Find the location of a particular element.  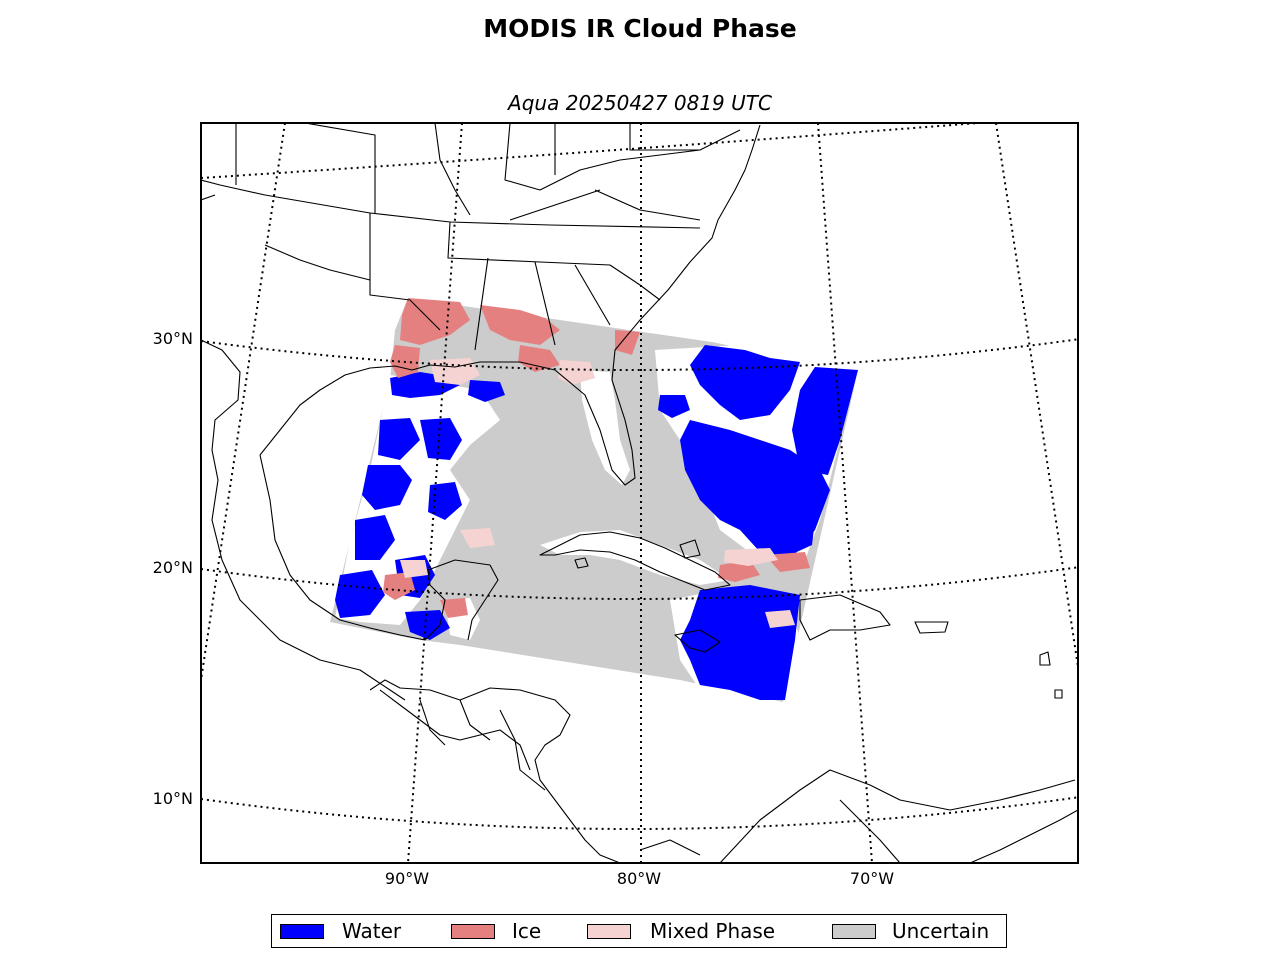

lat-label-30n: 30°N is located at coordinates (172, 338).